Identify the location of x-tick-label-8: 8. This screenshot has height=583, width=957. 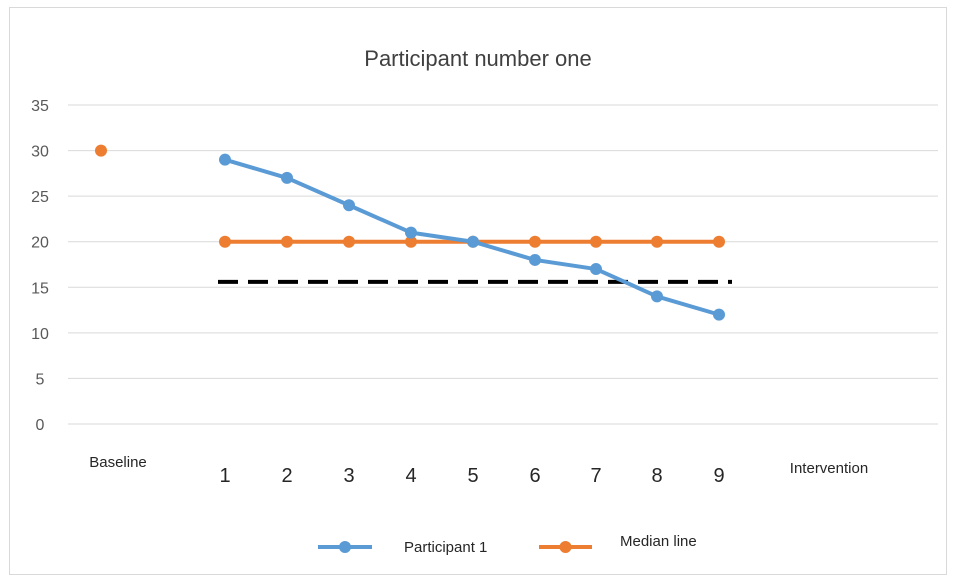
(656, 476).